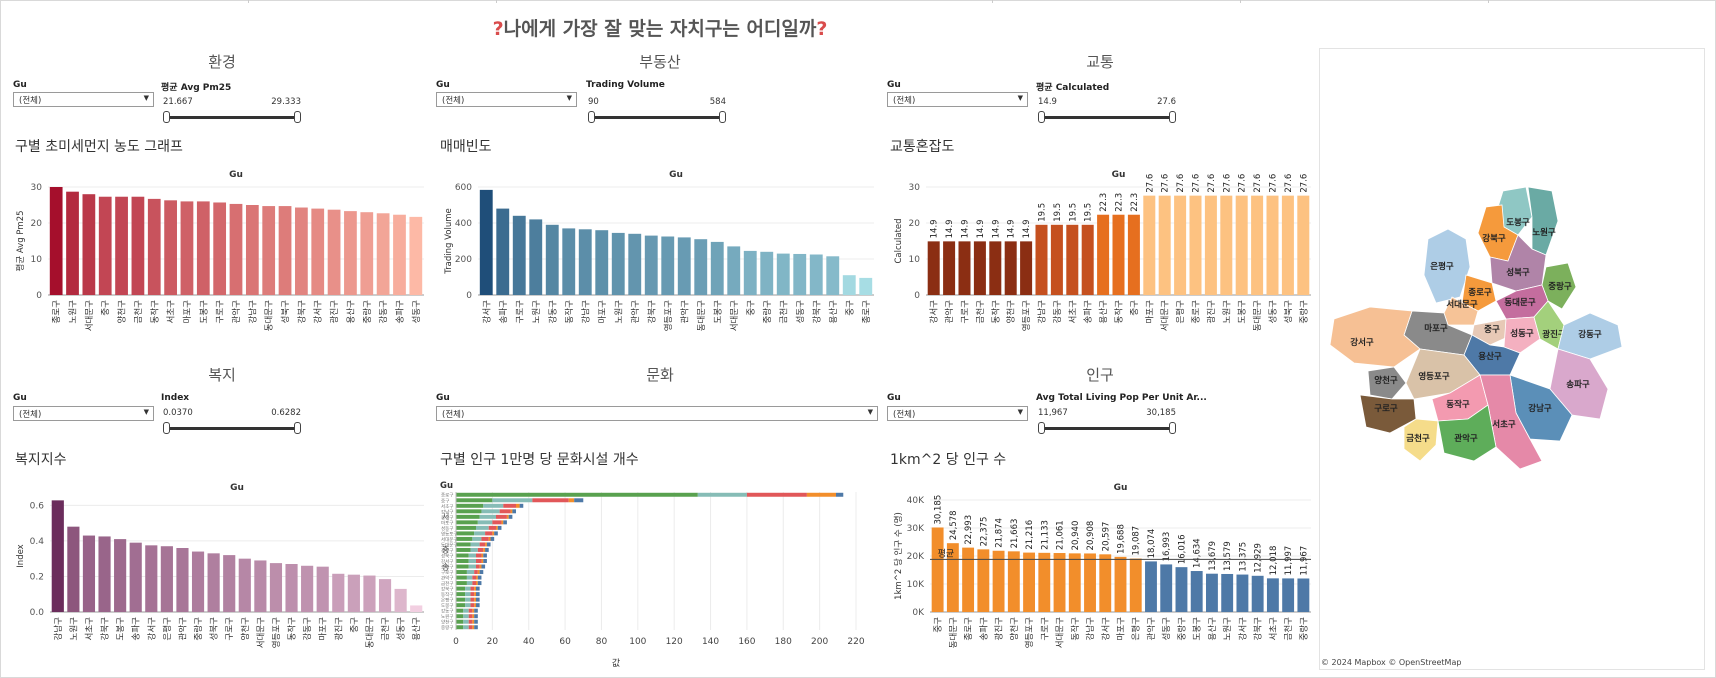 The image size is (1716, 678). What do you see at coordinates (449, 539) in the screenshot?
I see `row-label: 서대문구` at bounding box center [449, 539].